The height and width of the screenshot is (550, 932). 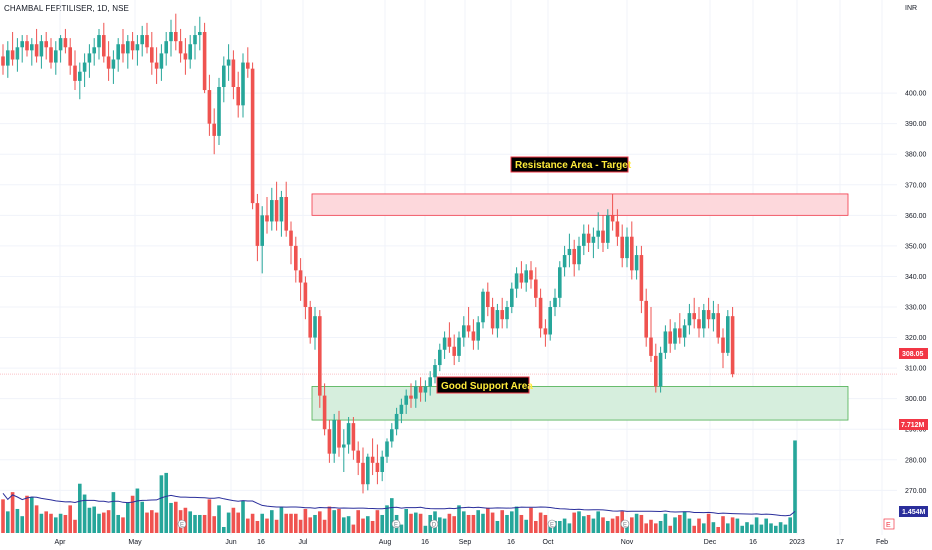 I want to click on svg-text: 308.05, so click(x=913, y=354).